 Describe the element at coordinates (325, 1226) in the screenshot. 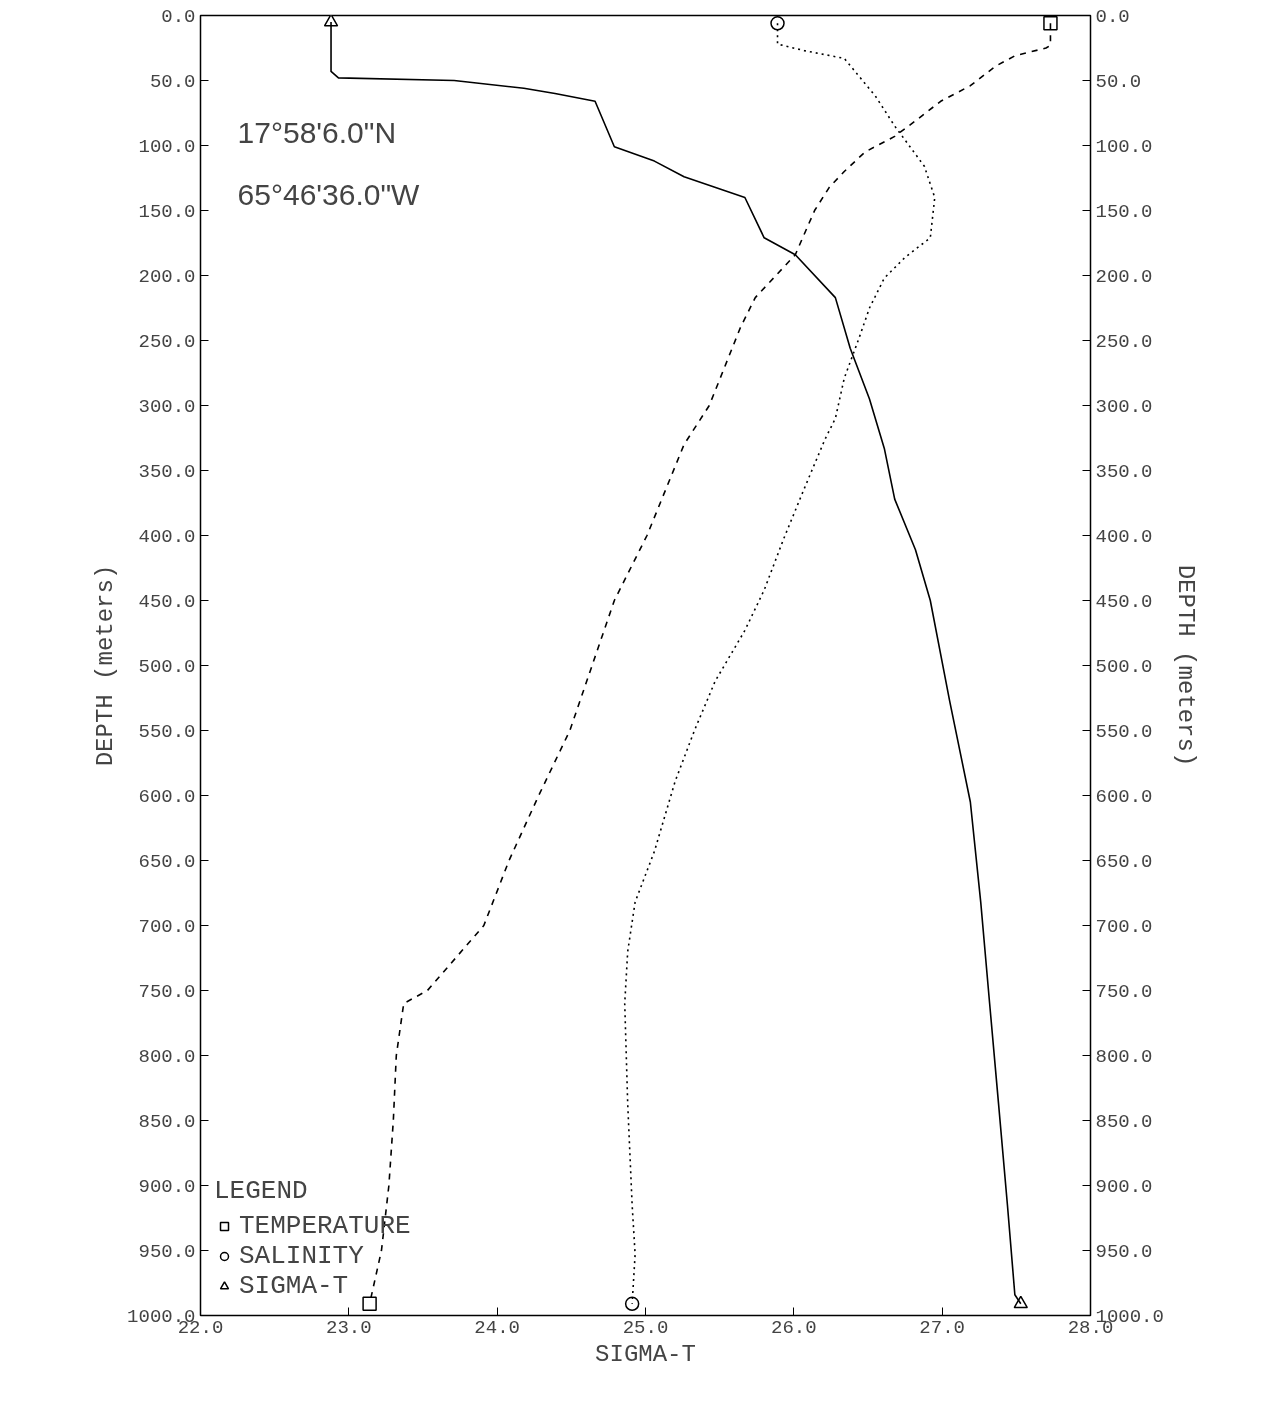

I see `legend-label: TEMPERATURE` at that location.